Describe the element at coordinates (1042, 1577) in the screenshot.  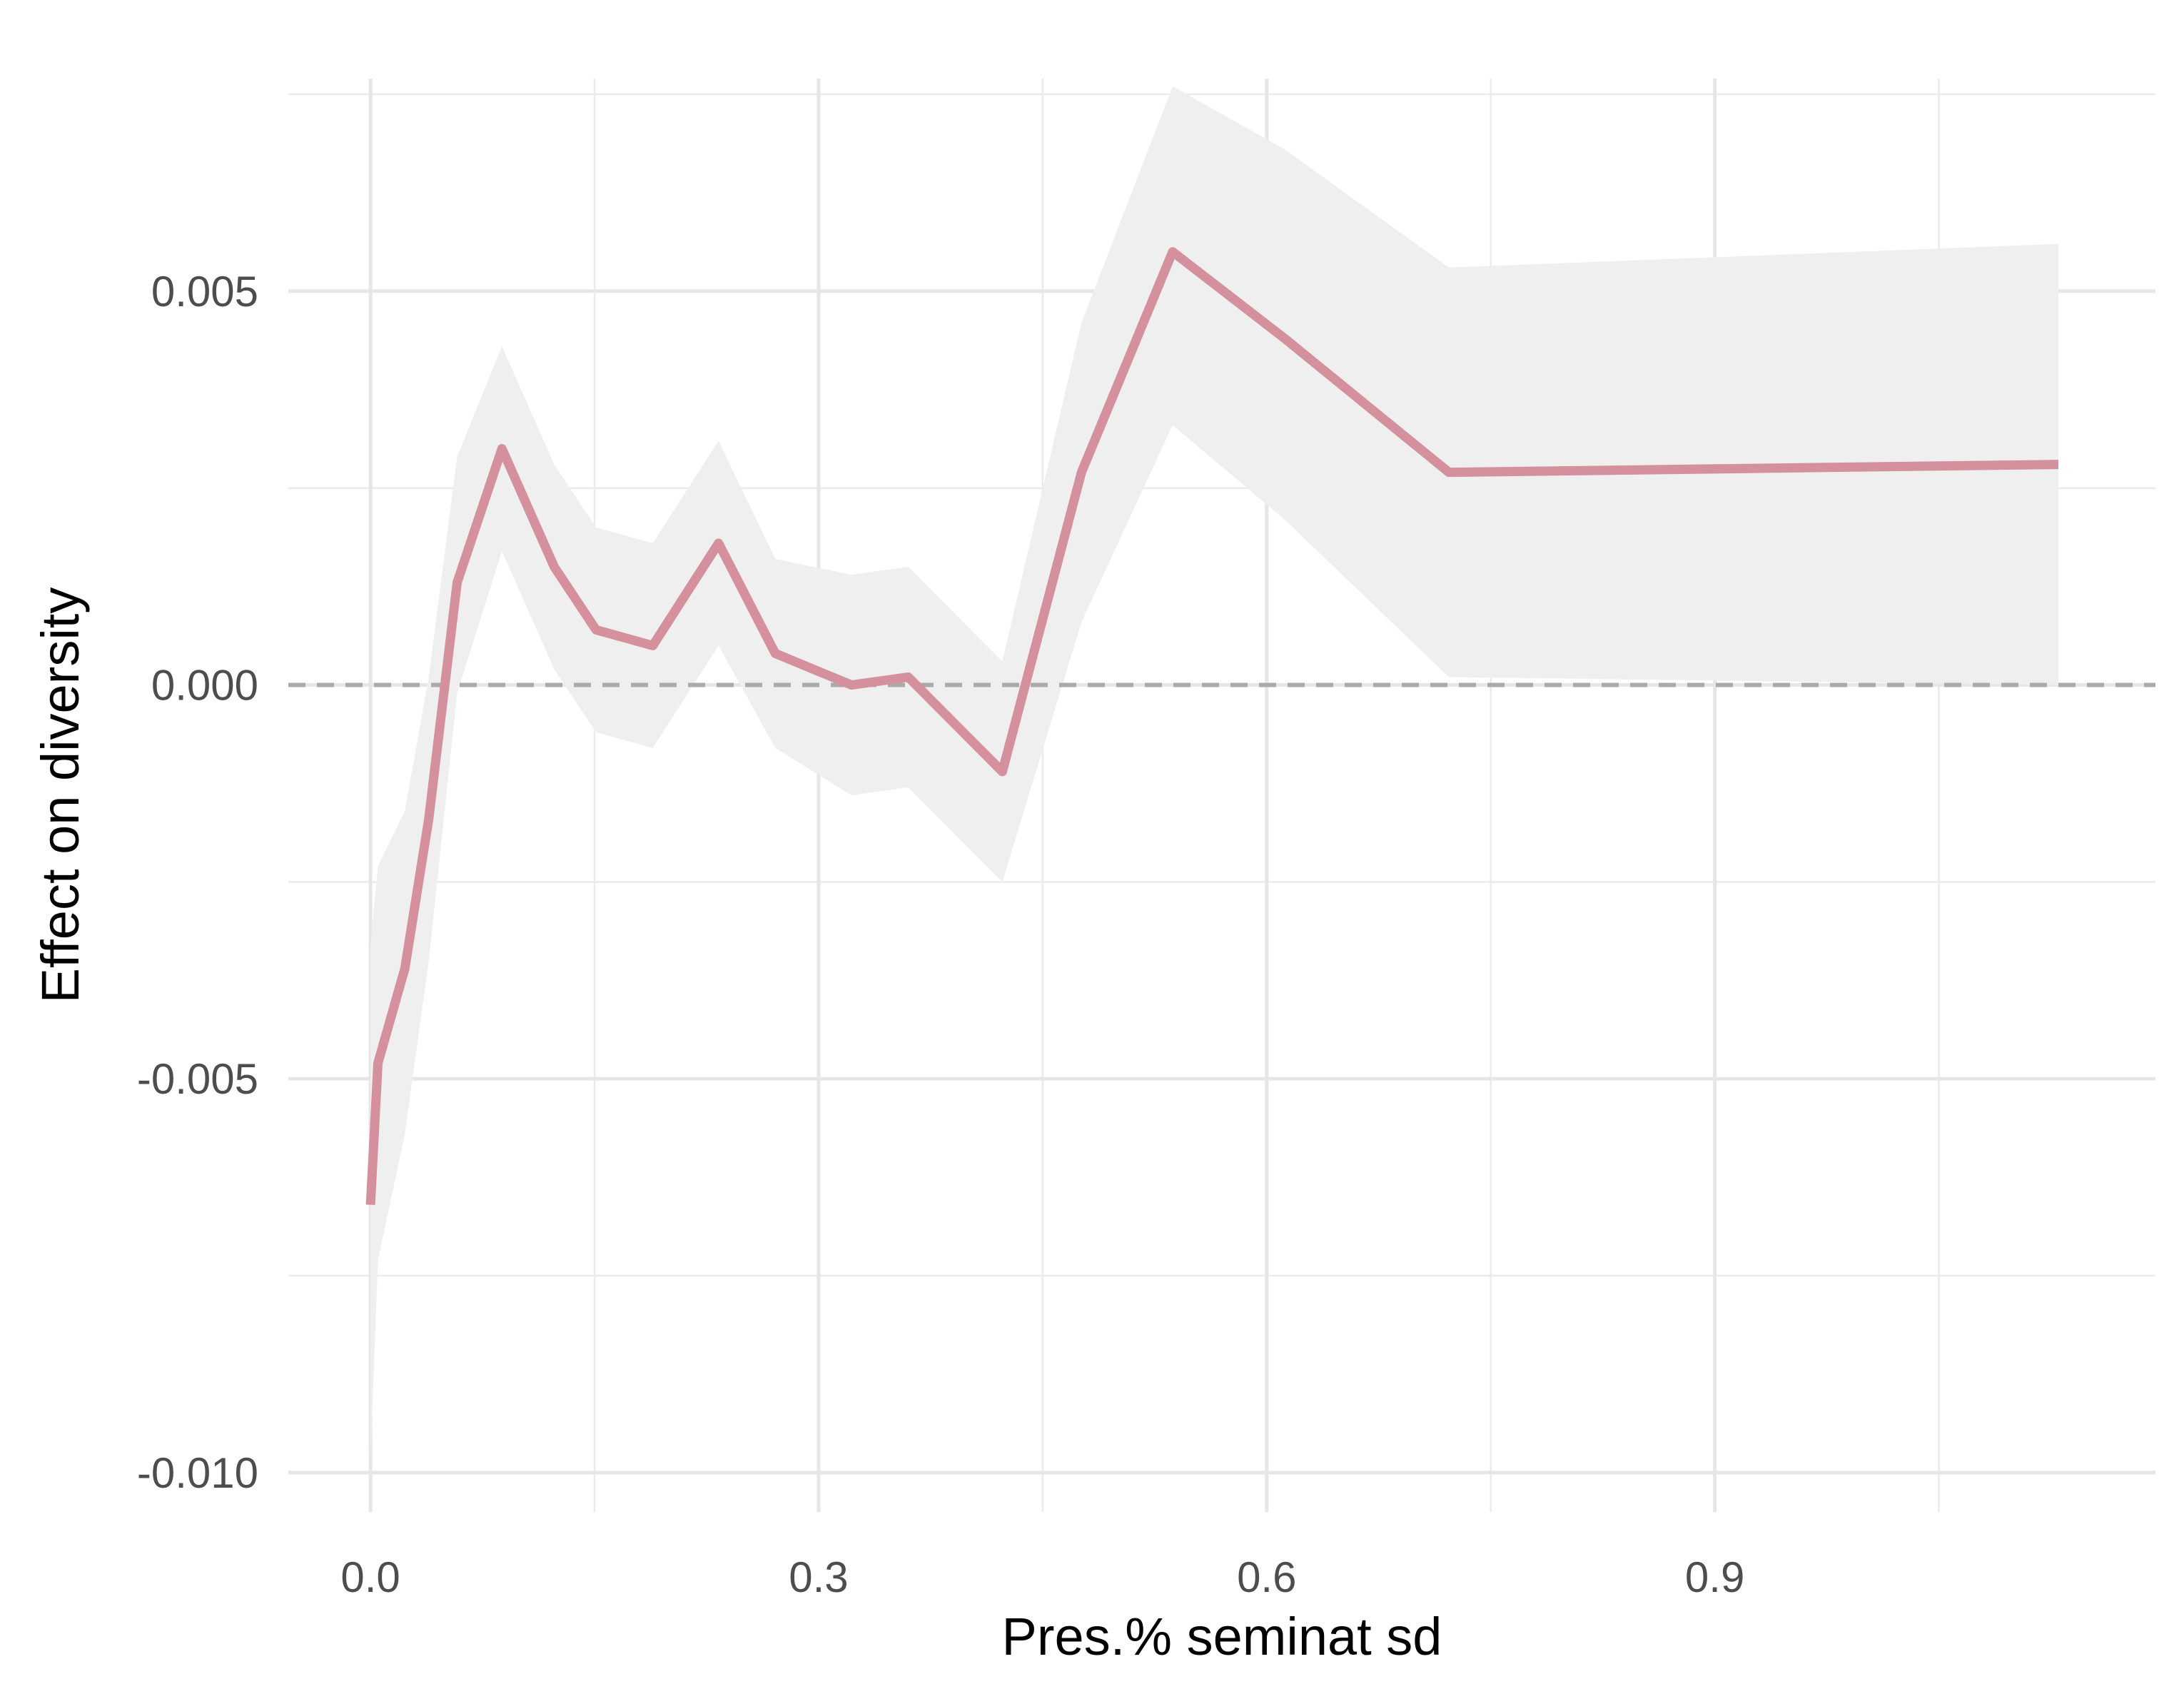
I see `x-tick-labels: 0.0 0.3 0.6 0.9` at that location.